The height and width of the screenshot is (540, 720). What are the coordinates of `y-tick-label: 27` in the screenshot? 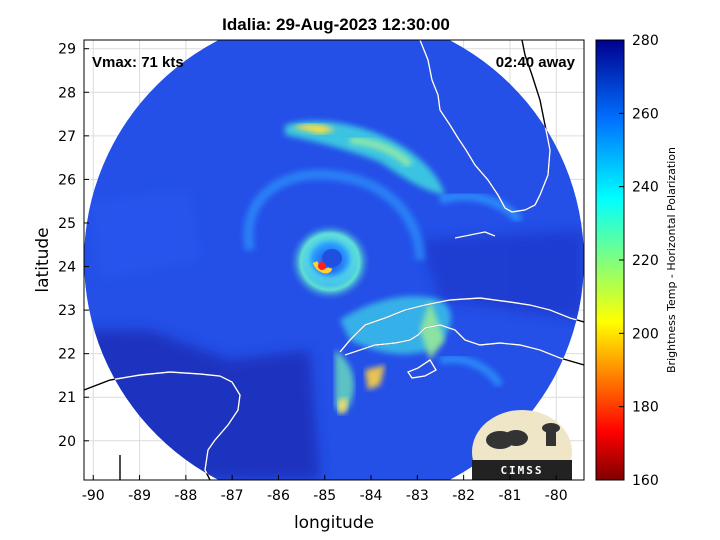 It's located at (67, 137).